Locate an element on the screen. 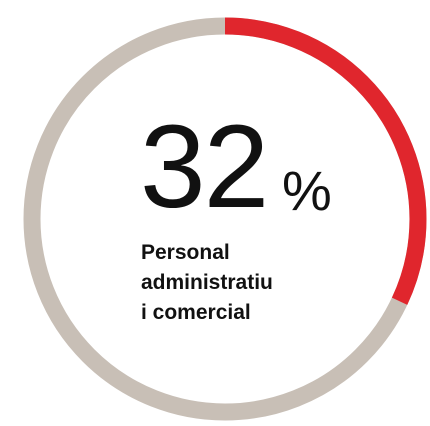  category-label-line-1: Personal is located at coordinates (185, 252).